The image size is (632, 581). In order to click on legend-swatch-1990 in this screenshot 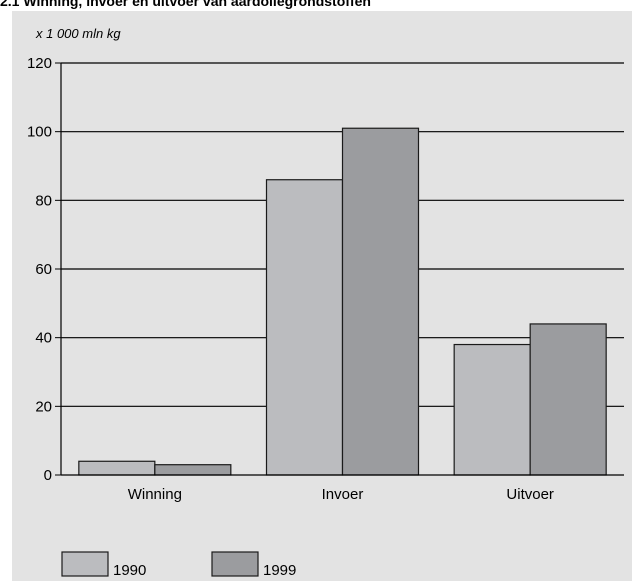, I will do `click(85, 564)`.